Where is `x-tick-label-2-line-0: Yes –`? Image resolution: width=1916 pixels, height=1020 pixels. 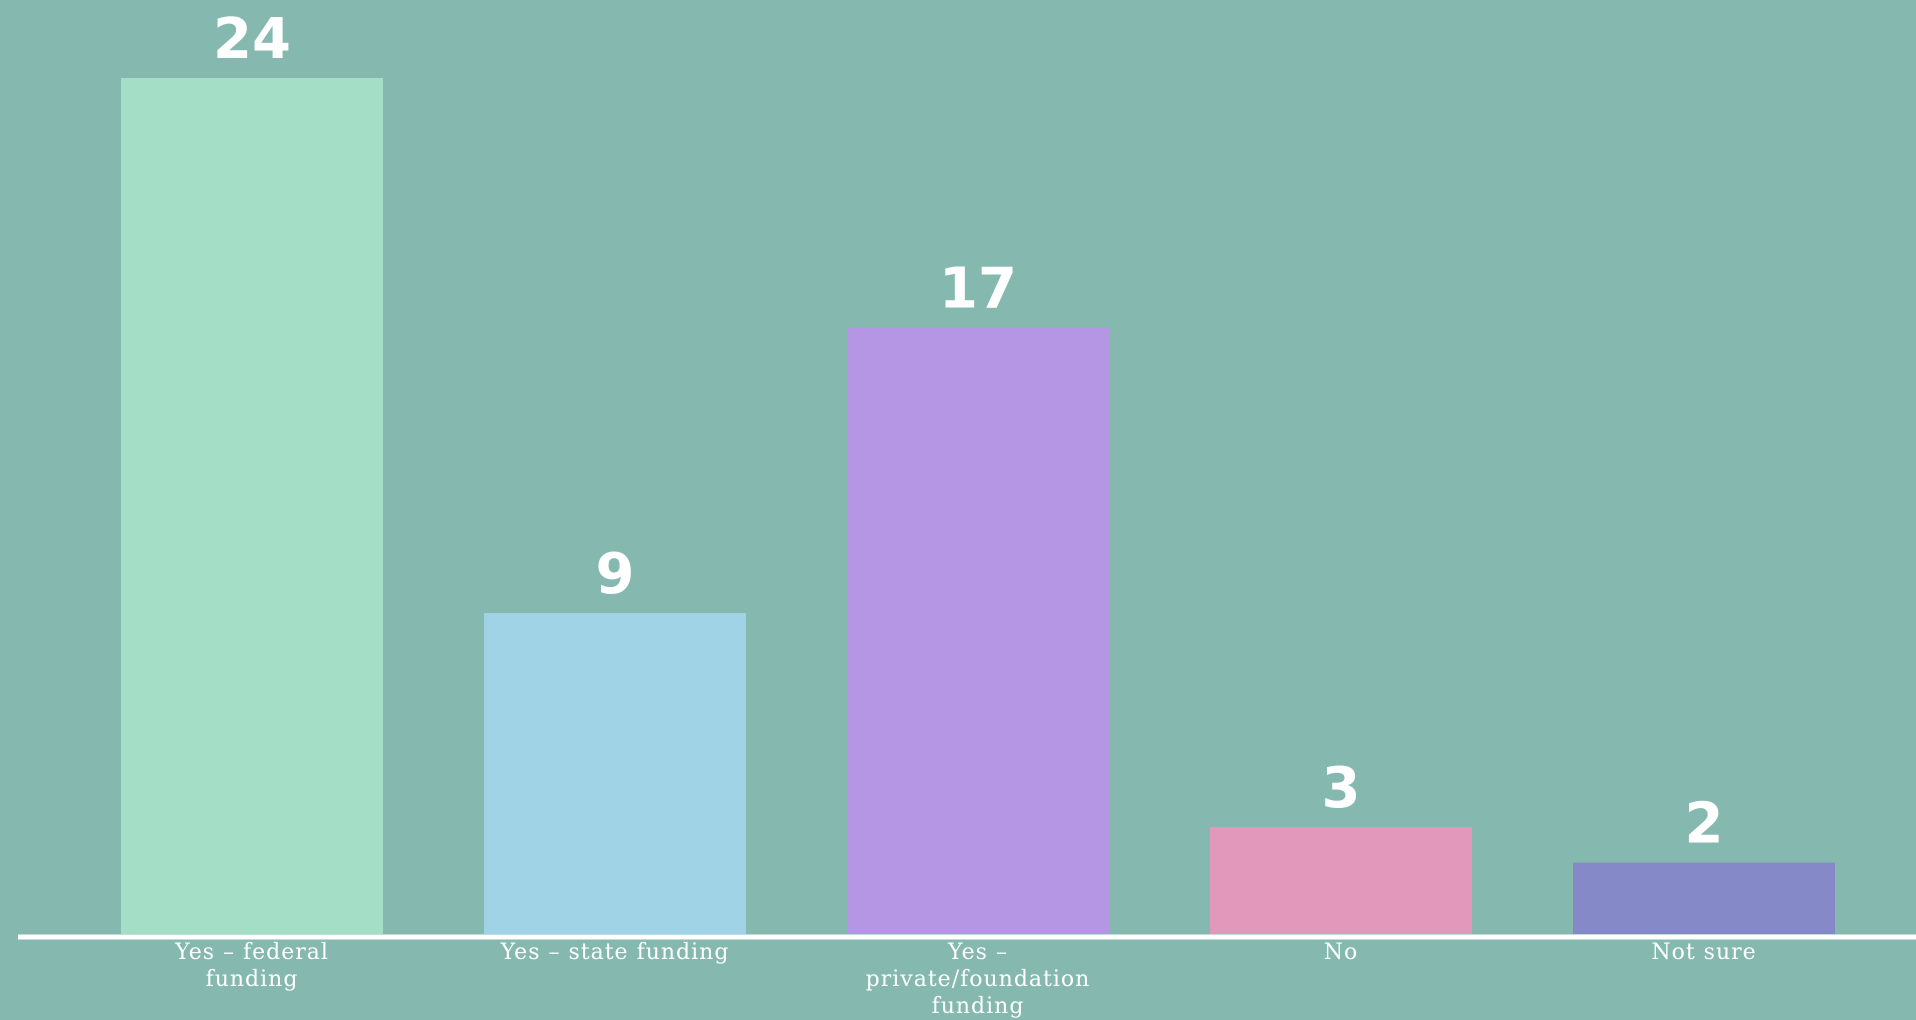
x-tick-label-2-line-0: Yes – is located at coordinates (977, 952).